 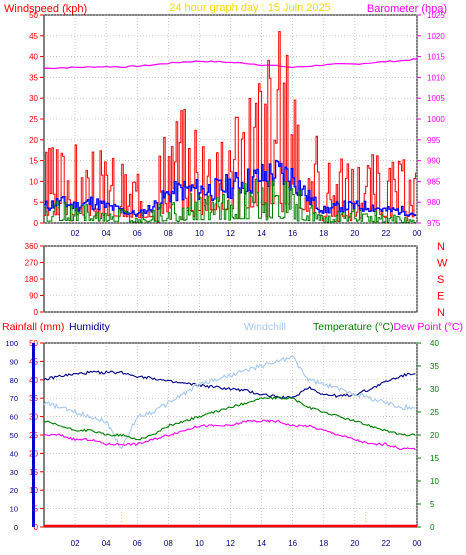 I want to click on windspeed-tick-label: 45, so click(x=33, y=36).